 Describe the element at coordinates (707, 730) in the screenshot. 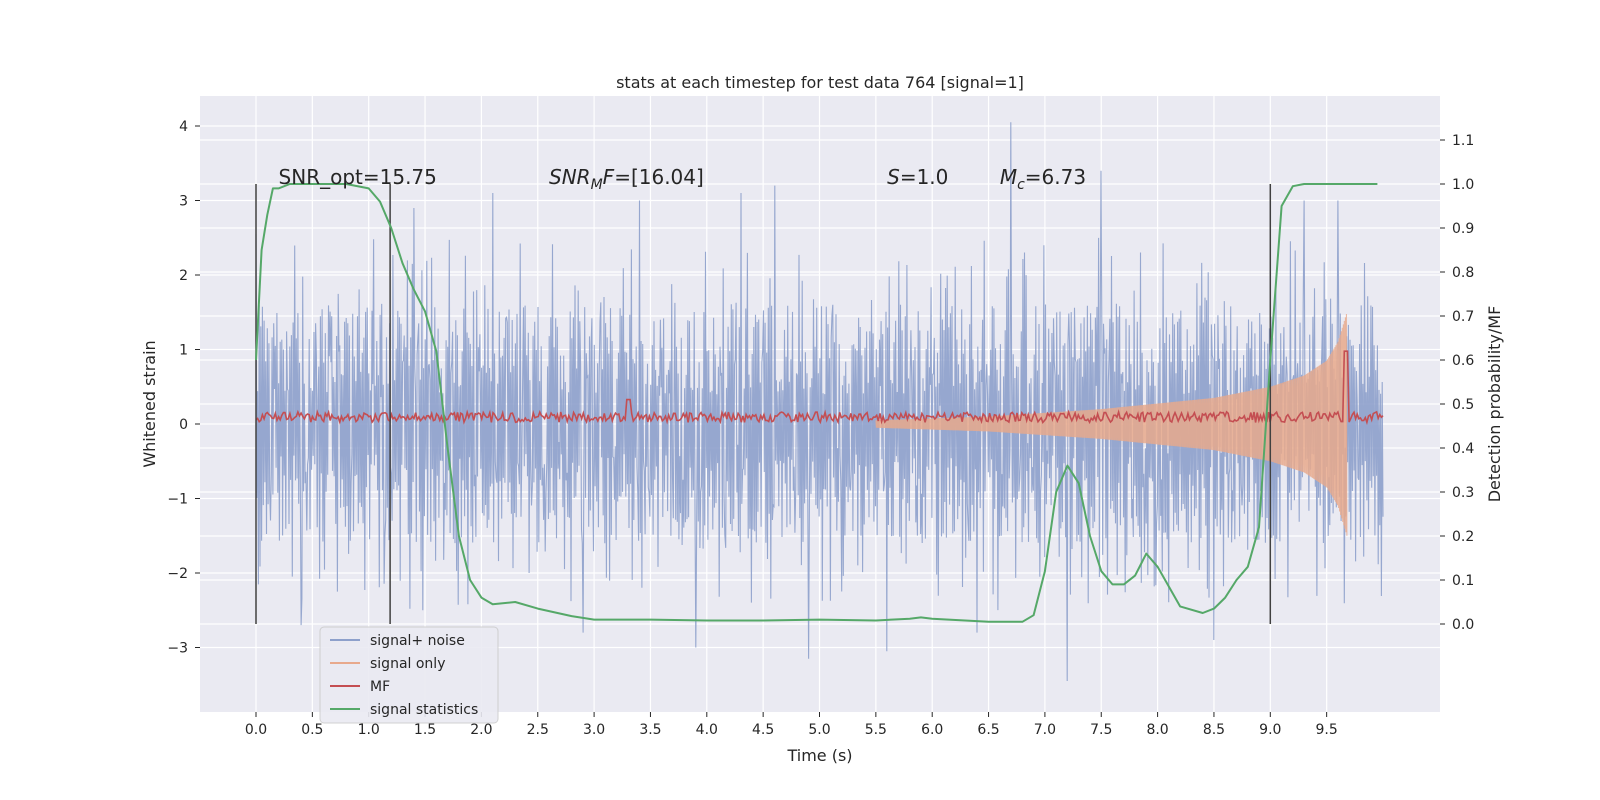

I see `x-tick-label: 4.0` at that location.